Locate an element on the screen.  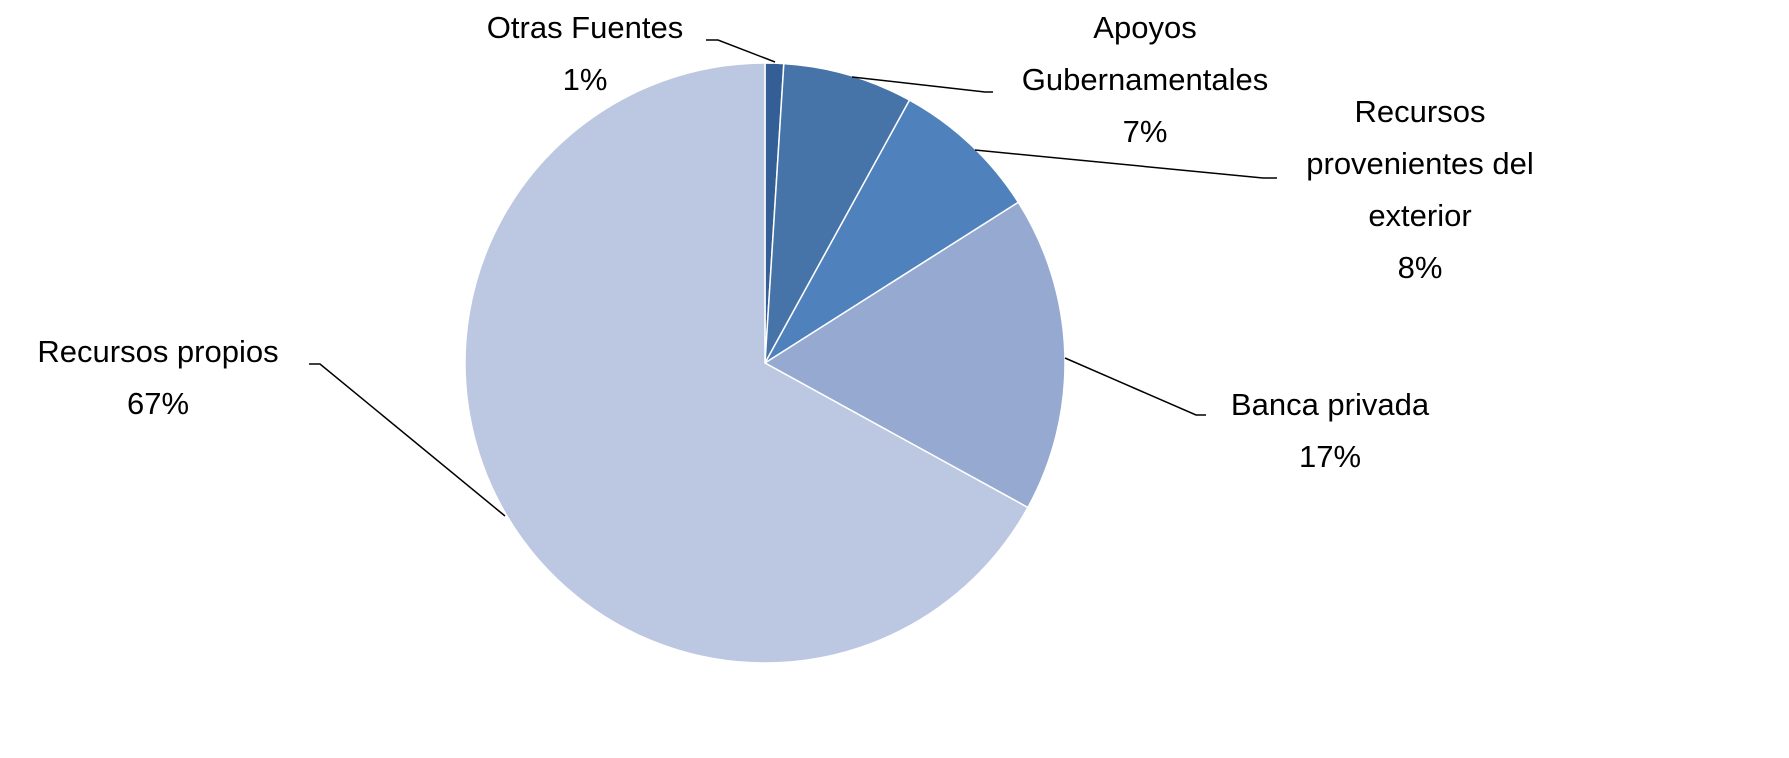
slice-label: Banca privada 17% is located at coordinates (1330, 431).